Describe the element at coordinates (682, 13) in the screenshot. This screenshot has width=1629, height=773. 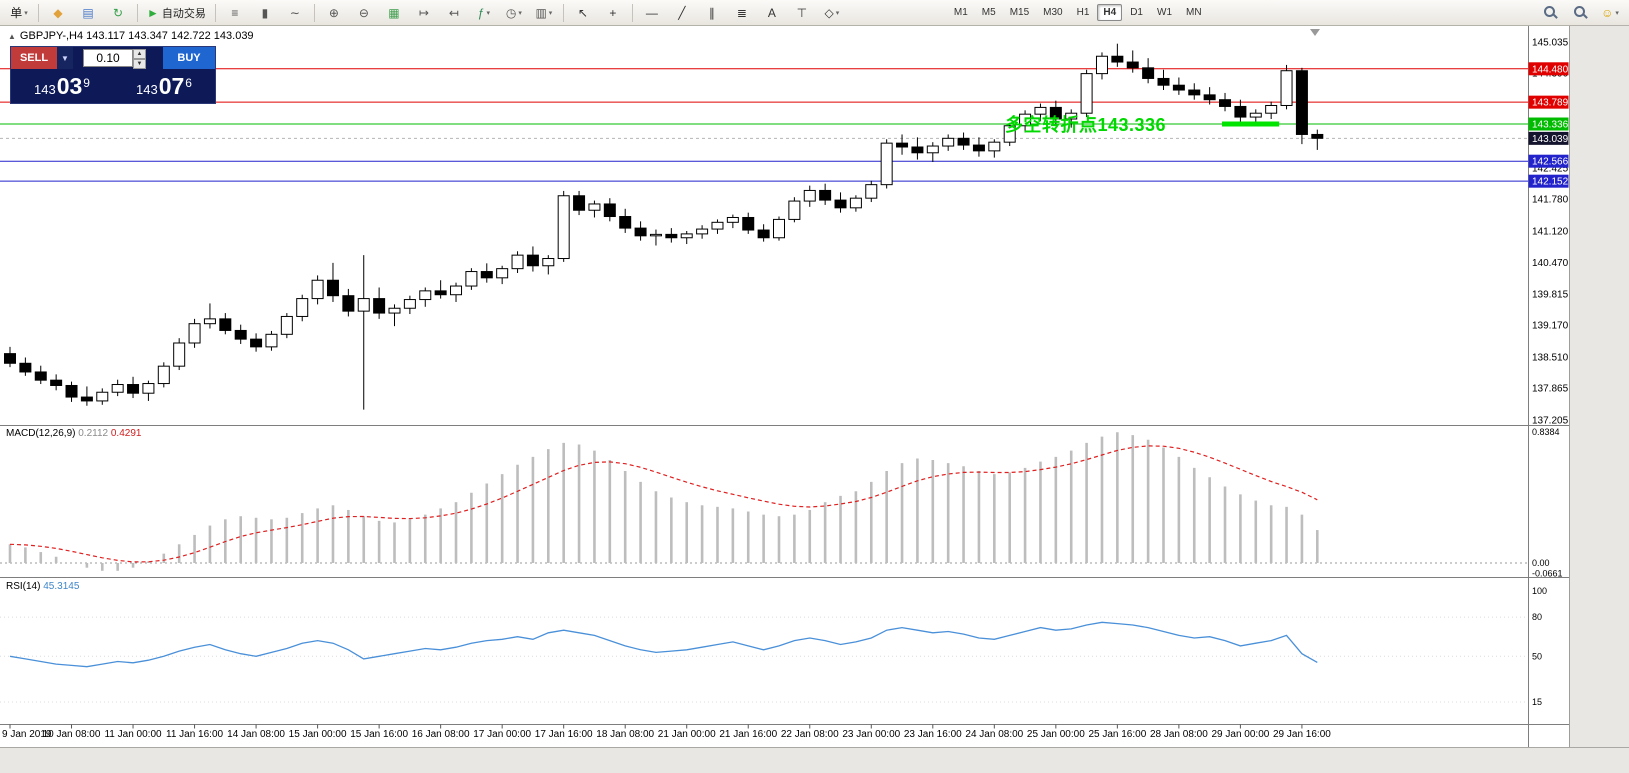
I see `trendline-icon: ╱` at that location.